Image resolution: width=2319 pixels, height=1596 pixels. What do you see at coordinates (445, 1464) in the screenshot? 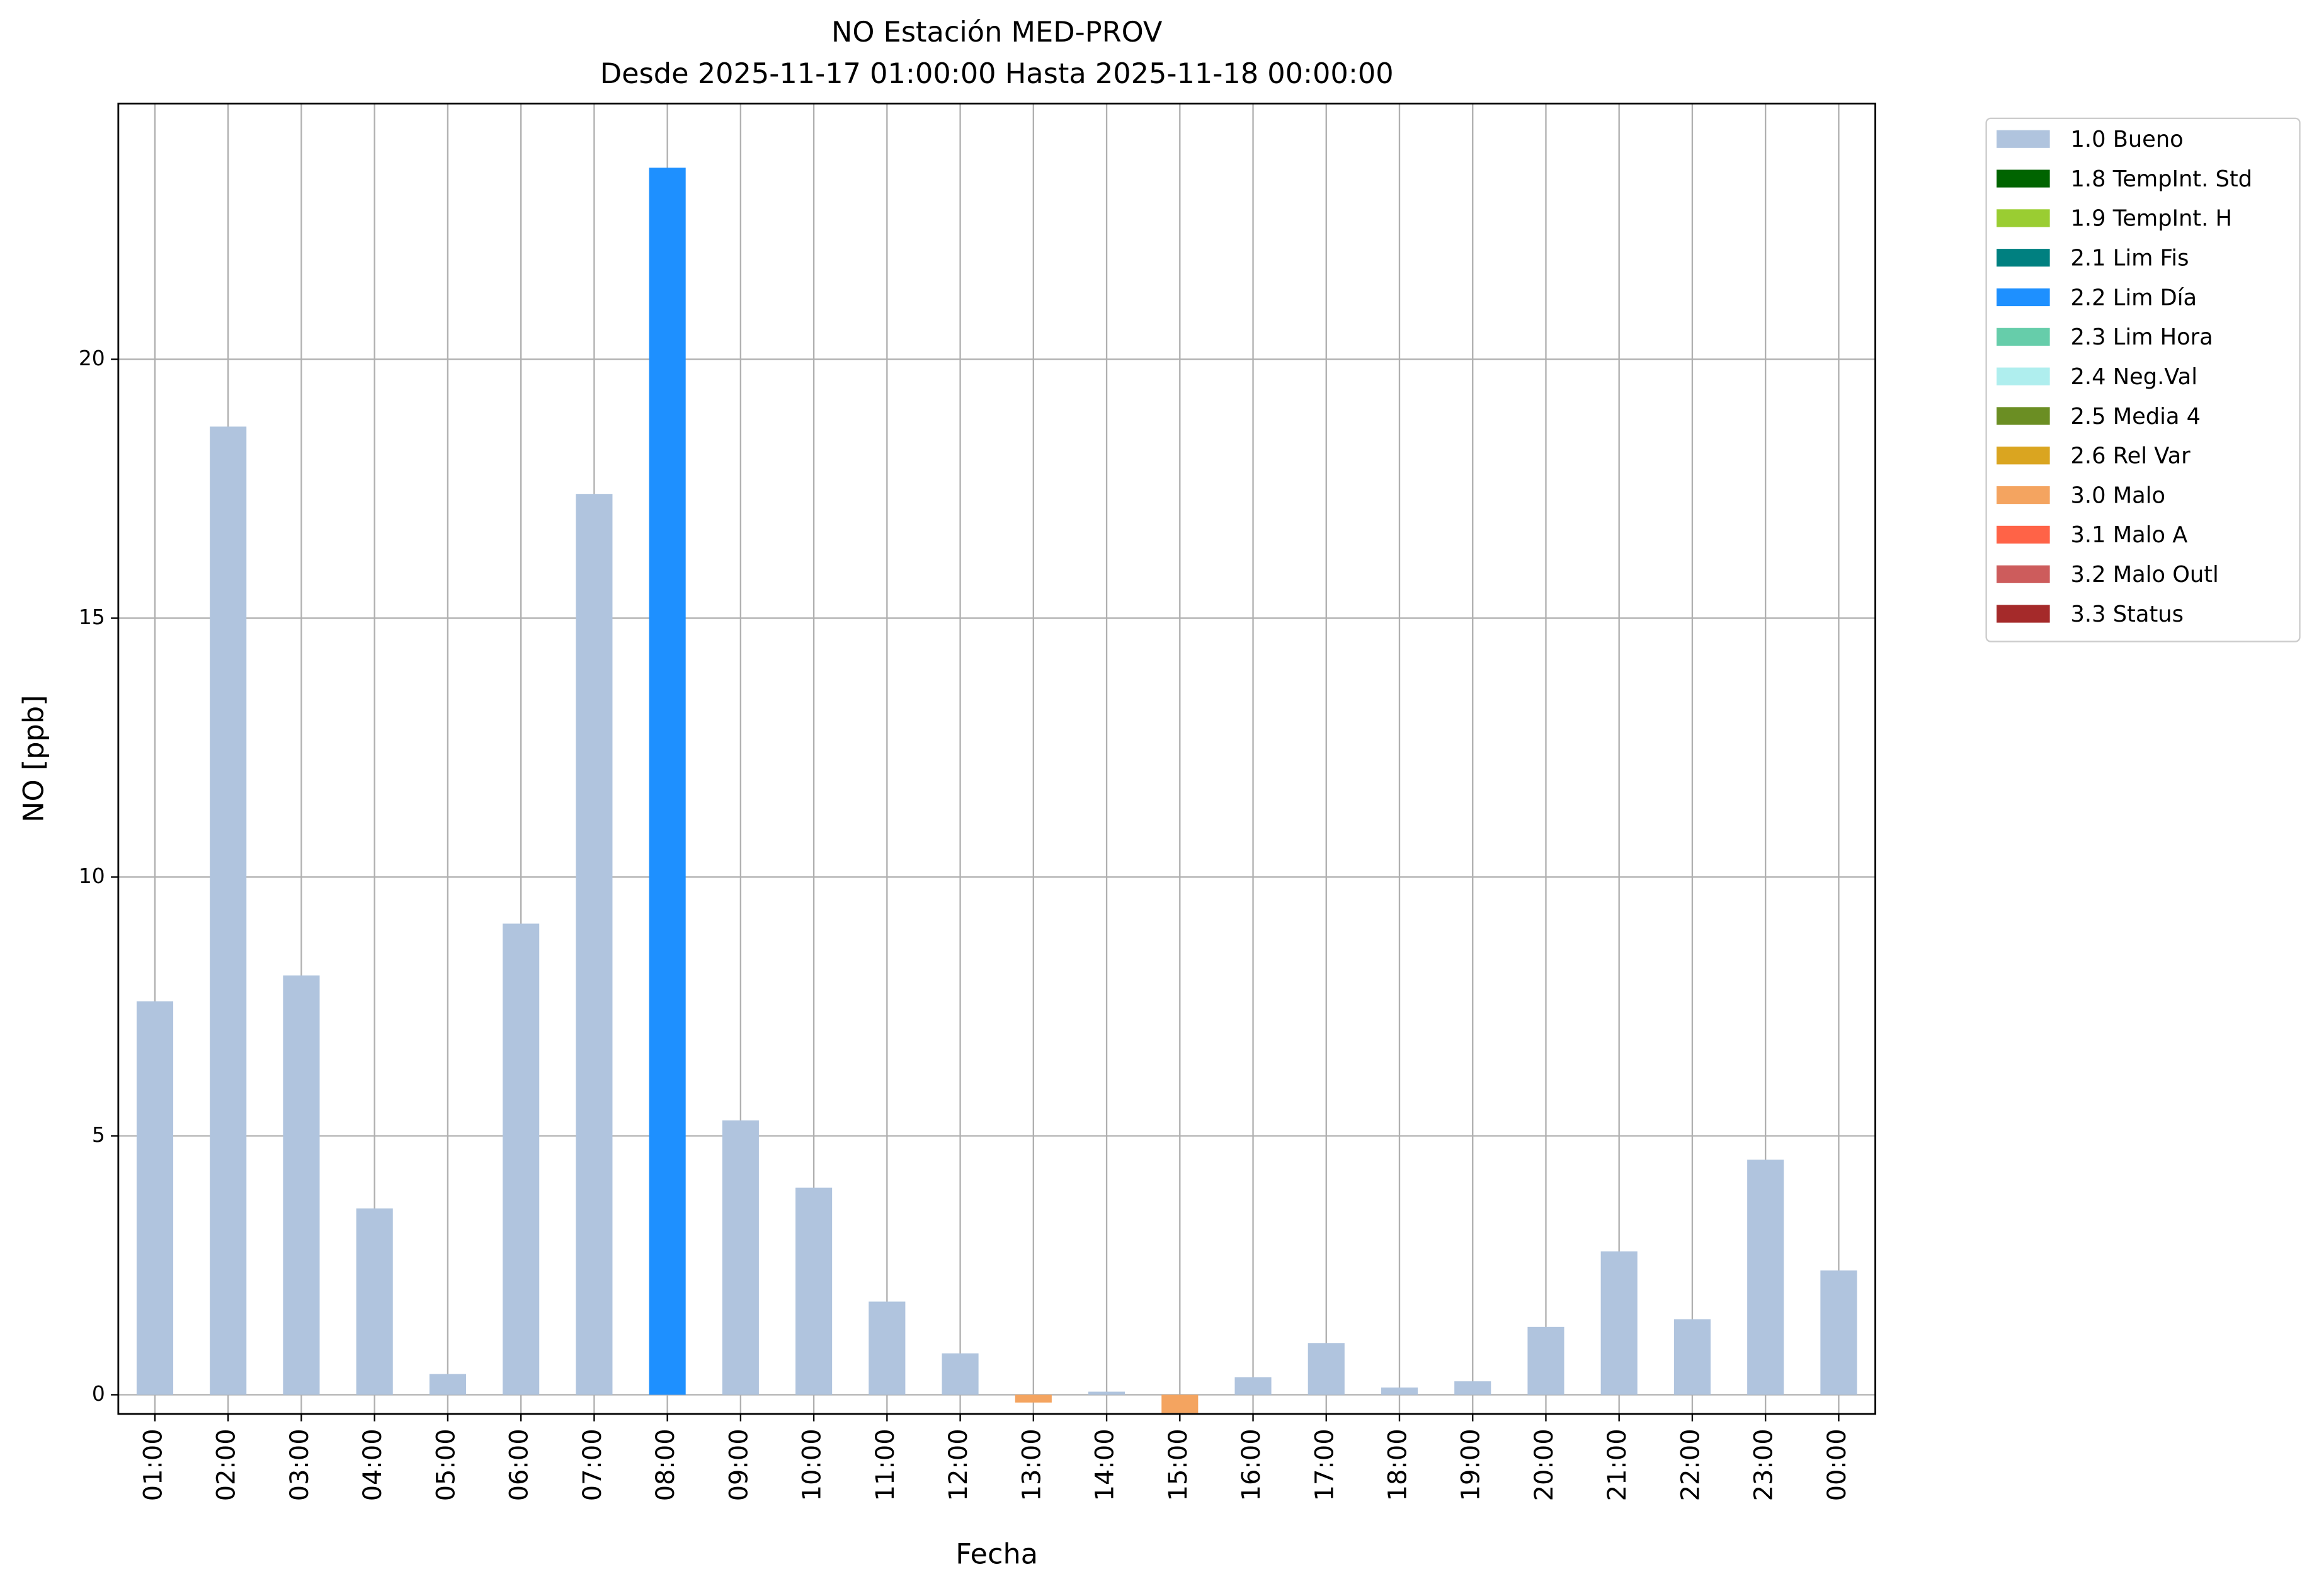
I see `x-tick-label: 05:00` at bounding box center [445, 1464].